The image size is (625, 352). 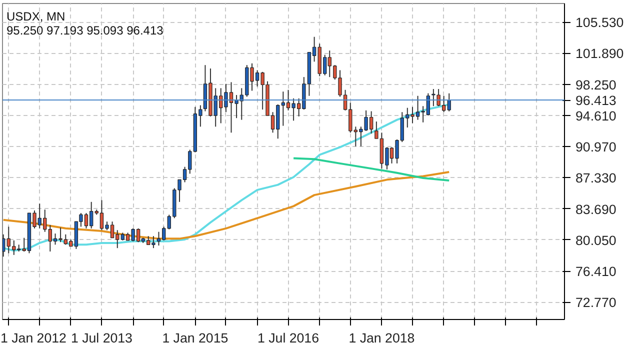 What do you see at coordinates (596, 116) in the screenshot?
I see `y-tick-label: 94.610` at bounding box center [596, 116].